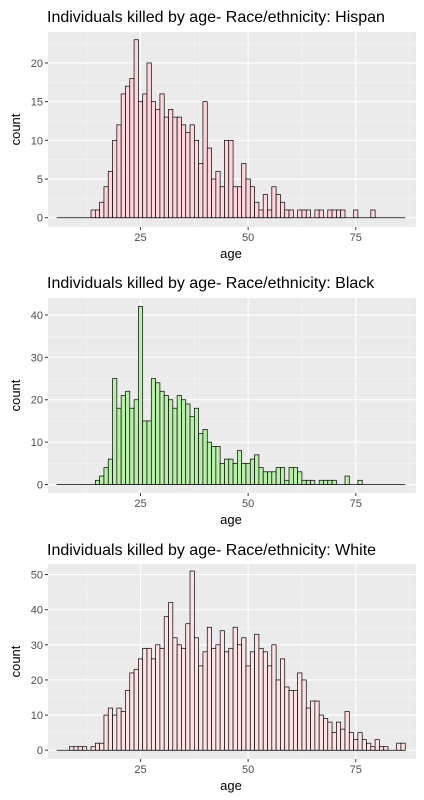 The width and height of the screenshot is (424, 800). I want to click on y-axis-label: count, so click(15, 661).